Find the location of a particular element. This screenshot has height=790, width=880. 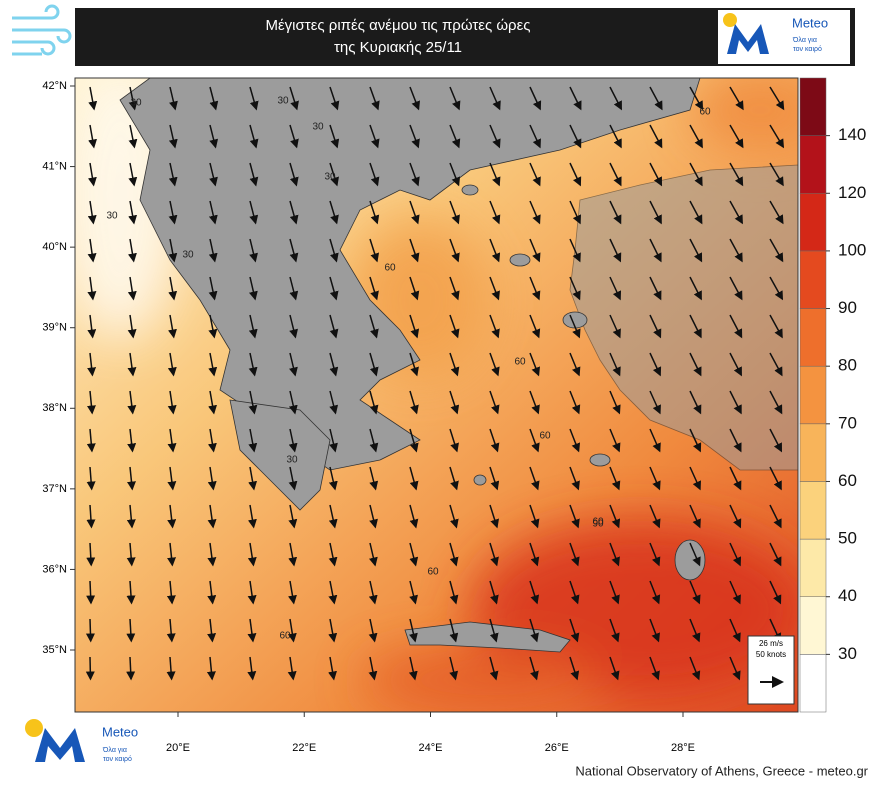

title-line: Μέγιστες ριπές ανέμου τις πρώτες ώρες is located at coordinates (398, 25).